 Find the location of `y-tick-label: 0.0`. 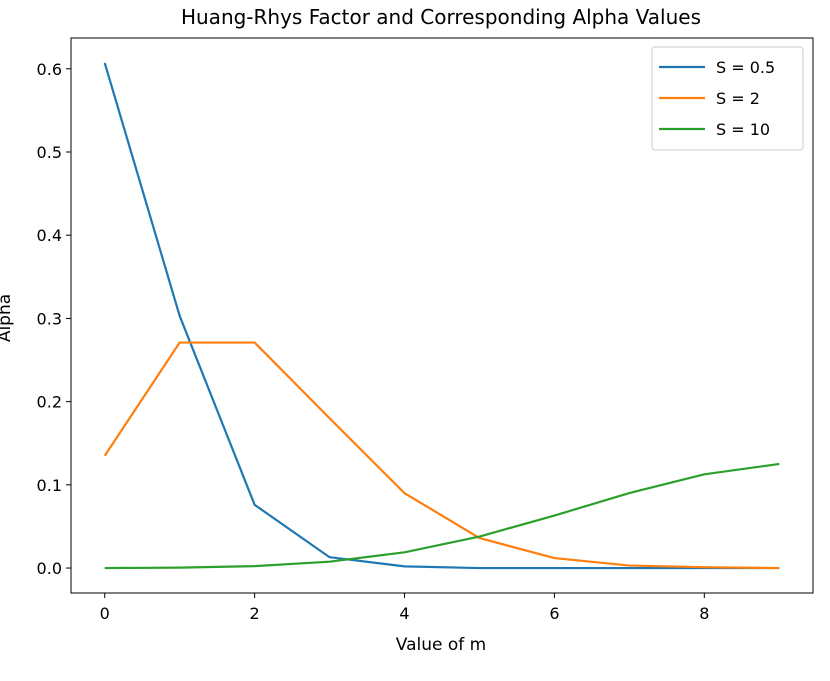

y-tick-label: 0.0 is located at coordinates (49, 568).